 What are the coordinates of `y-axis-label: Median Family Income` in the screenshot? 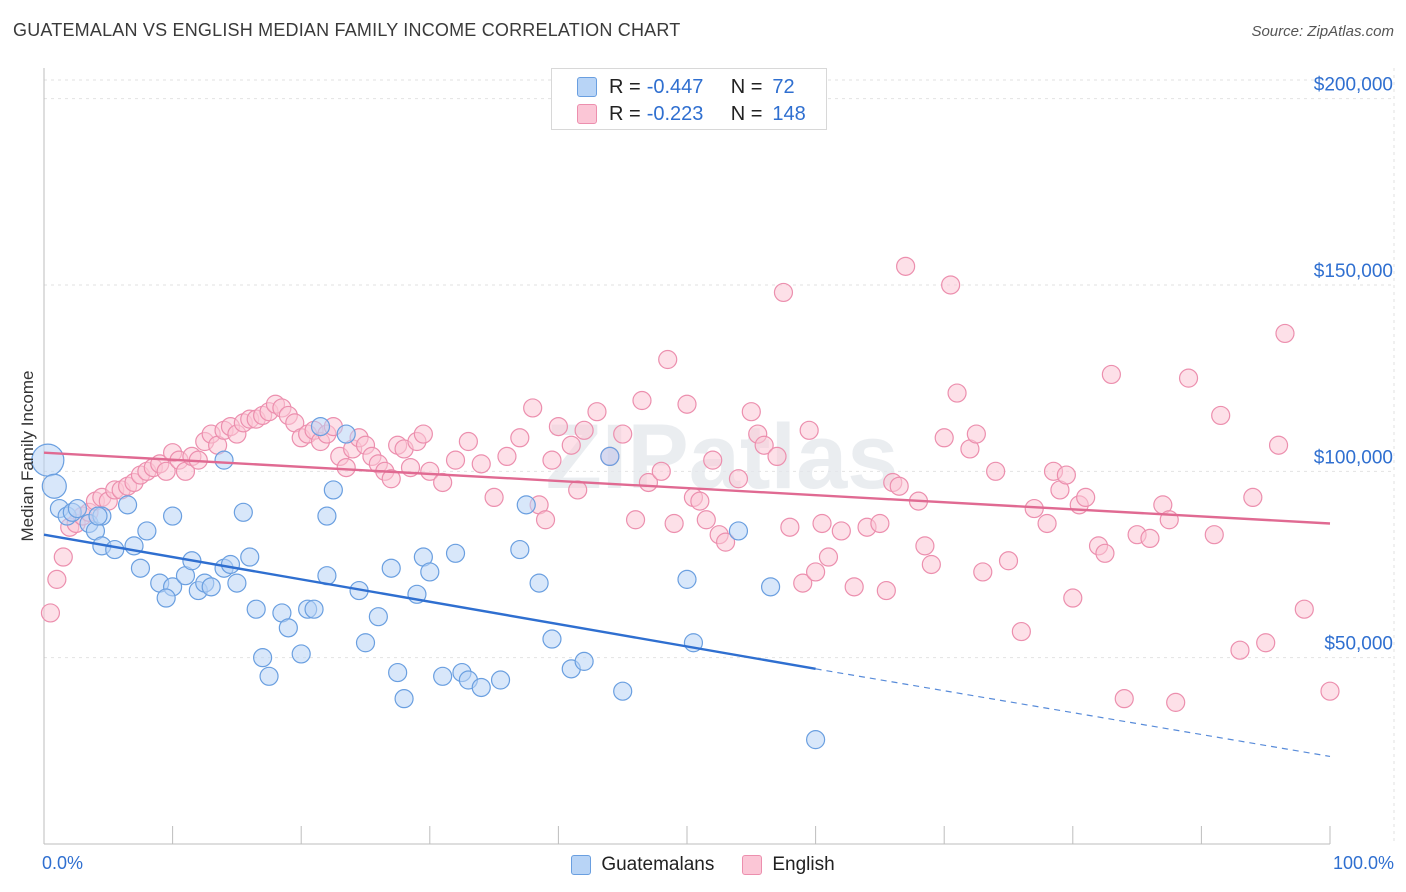 It's located at (27, 456).